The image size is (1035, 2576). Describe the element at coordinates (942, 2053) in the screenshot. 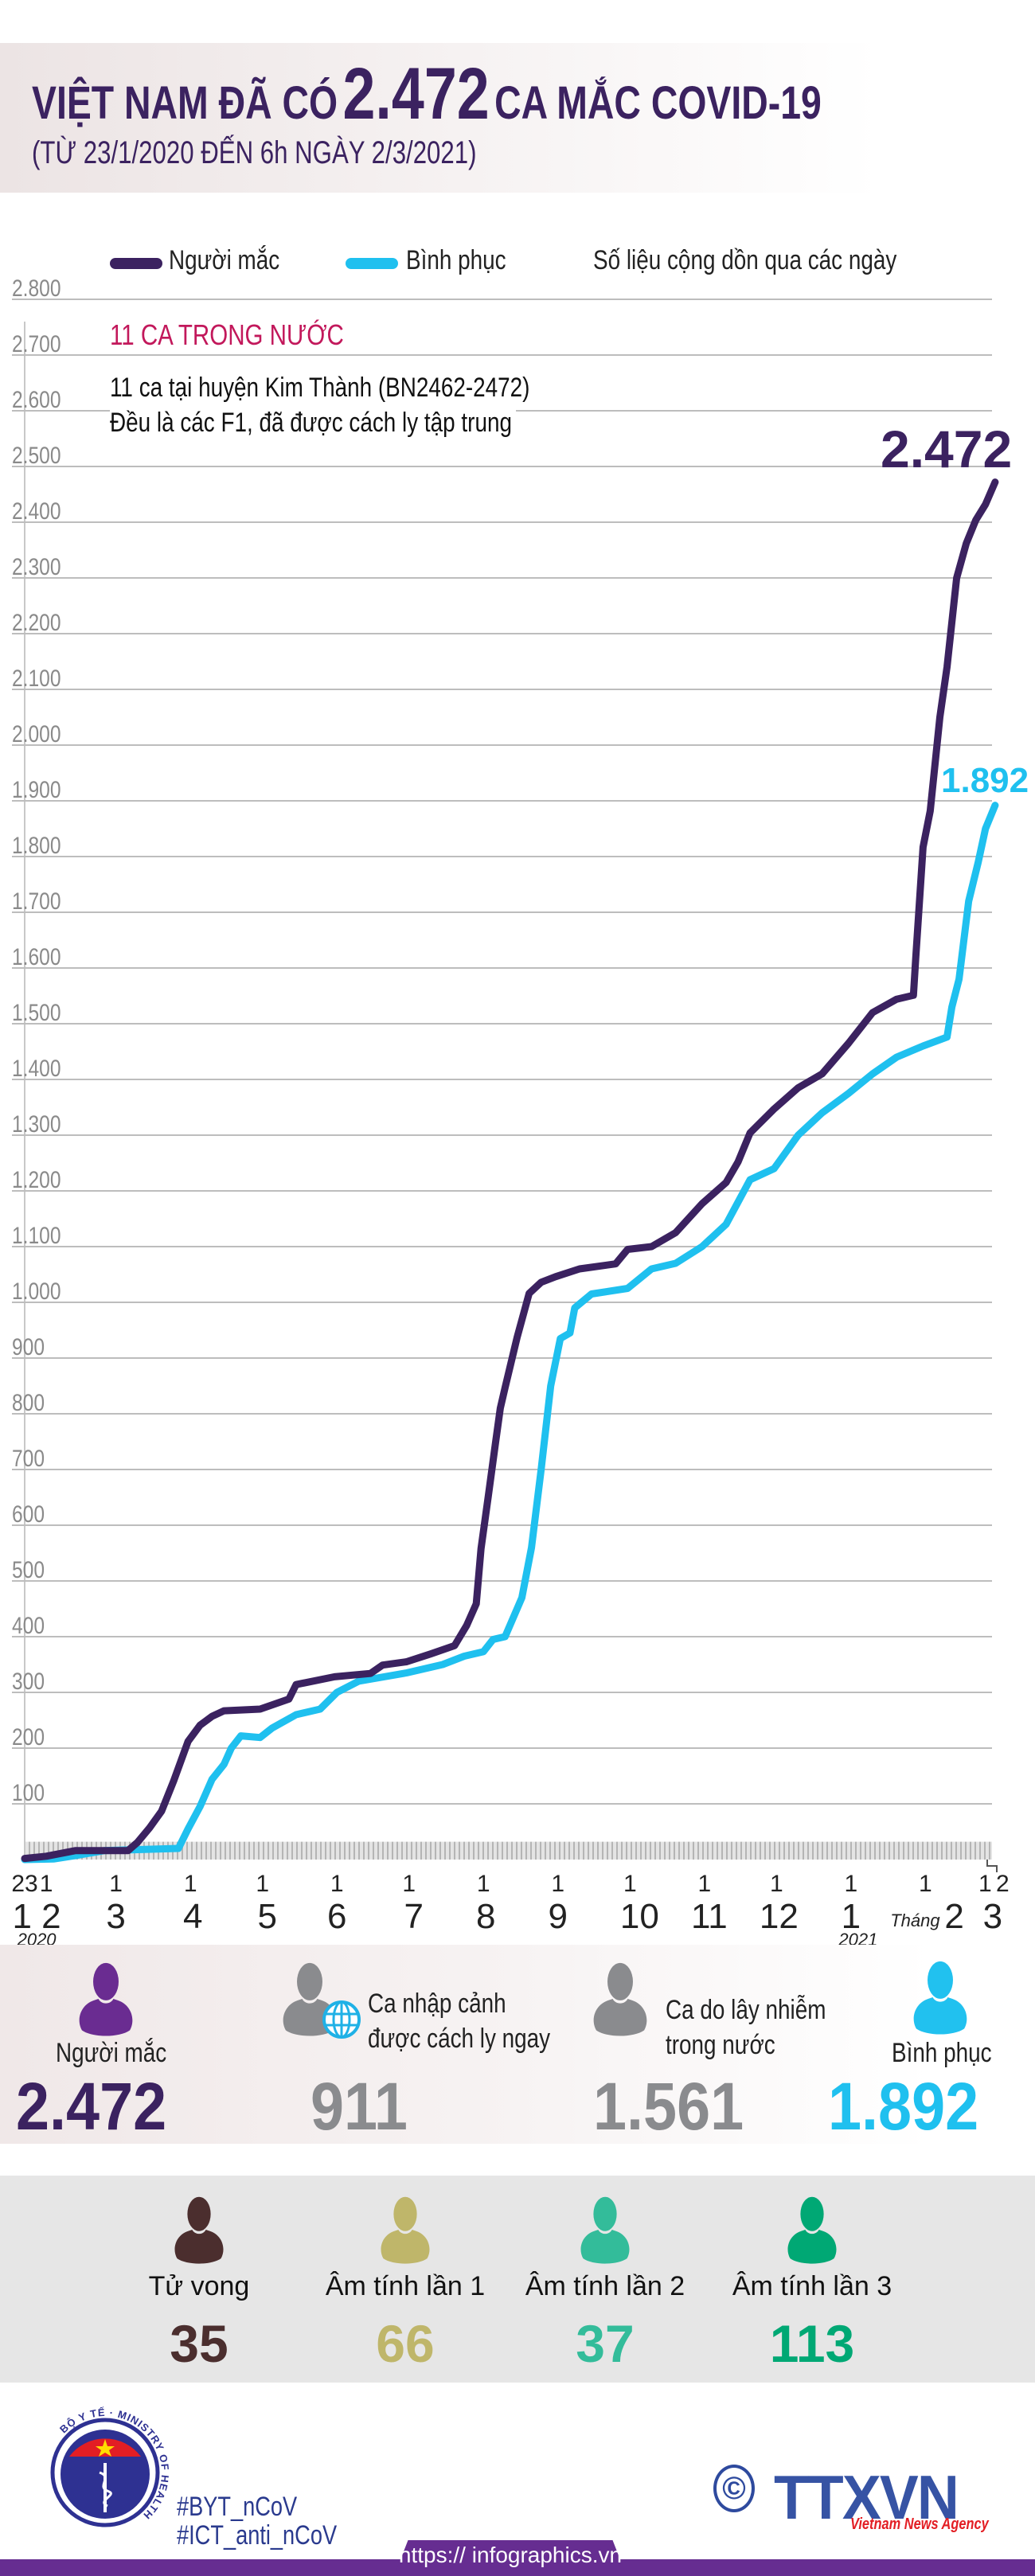

I see `stat-recovered-label: Bình phục` at that location.